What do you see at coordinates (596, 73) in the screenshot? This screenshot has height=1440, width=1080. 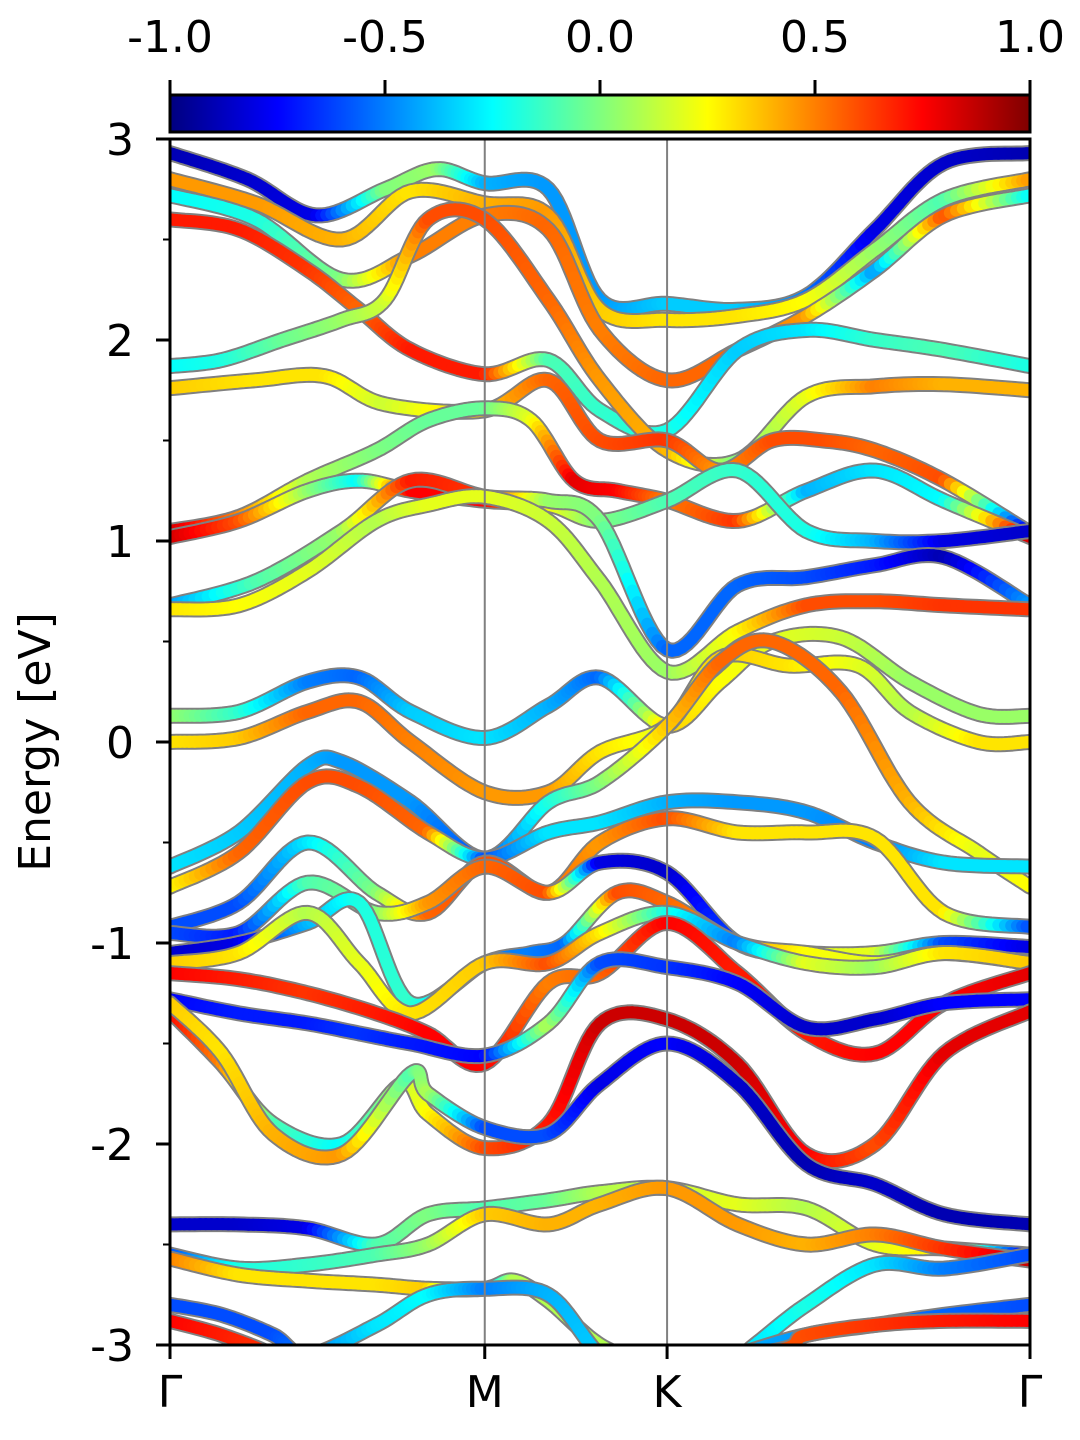 I see `colorbar: -1.0 -0.5 0.0 0.5 1.0` at bounding box center [596, 73].